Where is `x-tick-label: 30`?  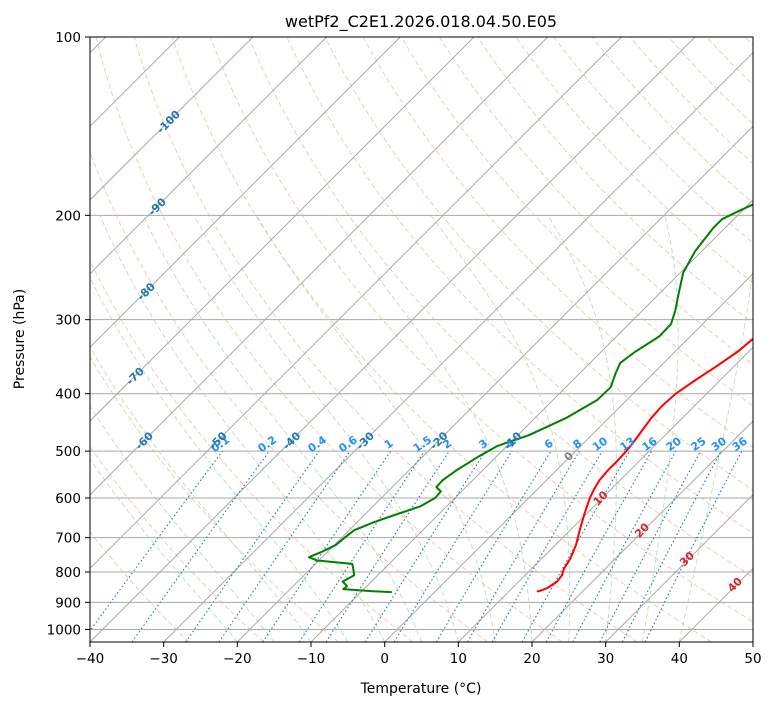 x-tick-label: 30 is located at coordinates (605, 659).